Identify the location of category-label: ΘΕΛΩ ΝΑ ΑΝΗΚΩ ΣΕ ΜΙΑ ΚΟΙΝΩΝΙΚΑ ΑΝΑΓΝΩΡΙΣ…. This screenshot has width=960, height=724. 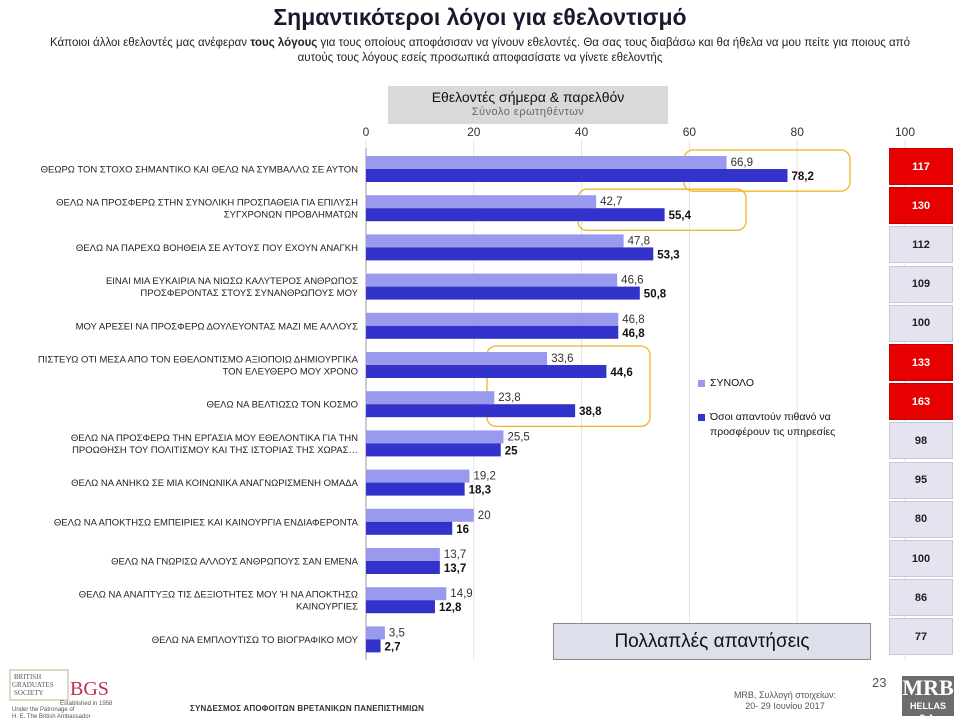
(215, 483).